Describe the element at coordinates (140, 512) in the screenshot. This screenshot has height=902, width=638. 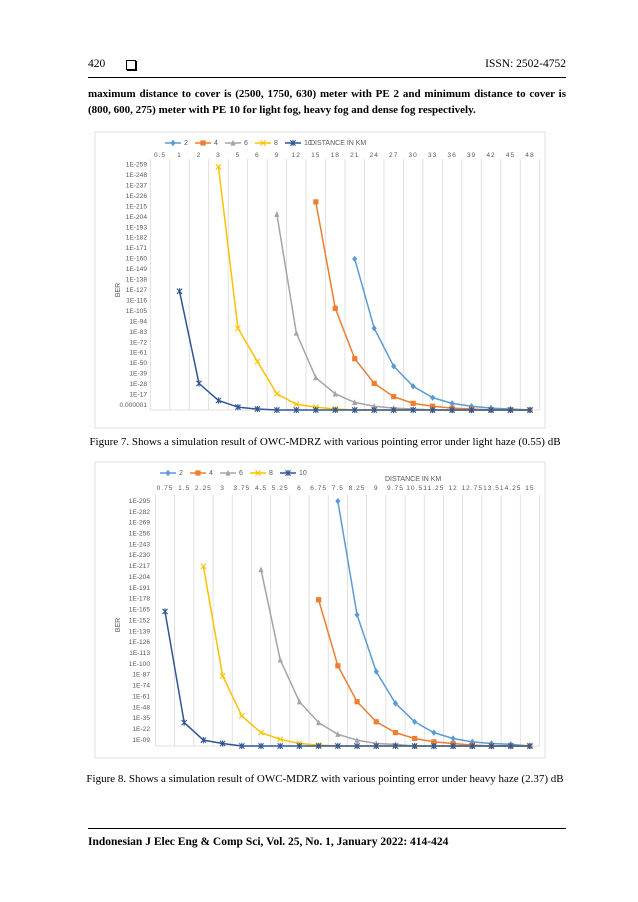
I see `y-tick-label: 1E-282` at that location.